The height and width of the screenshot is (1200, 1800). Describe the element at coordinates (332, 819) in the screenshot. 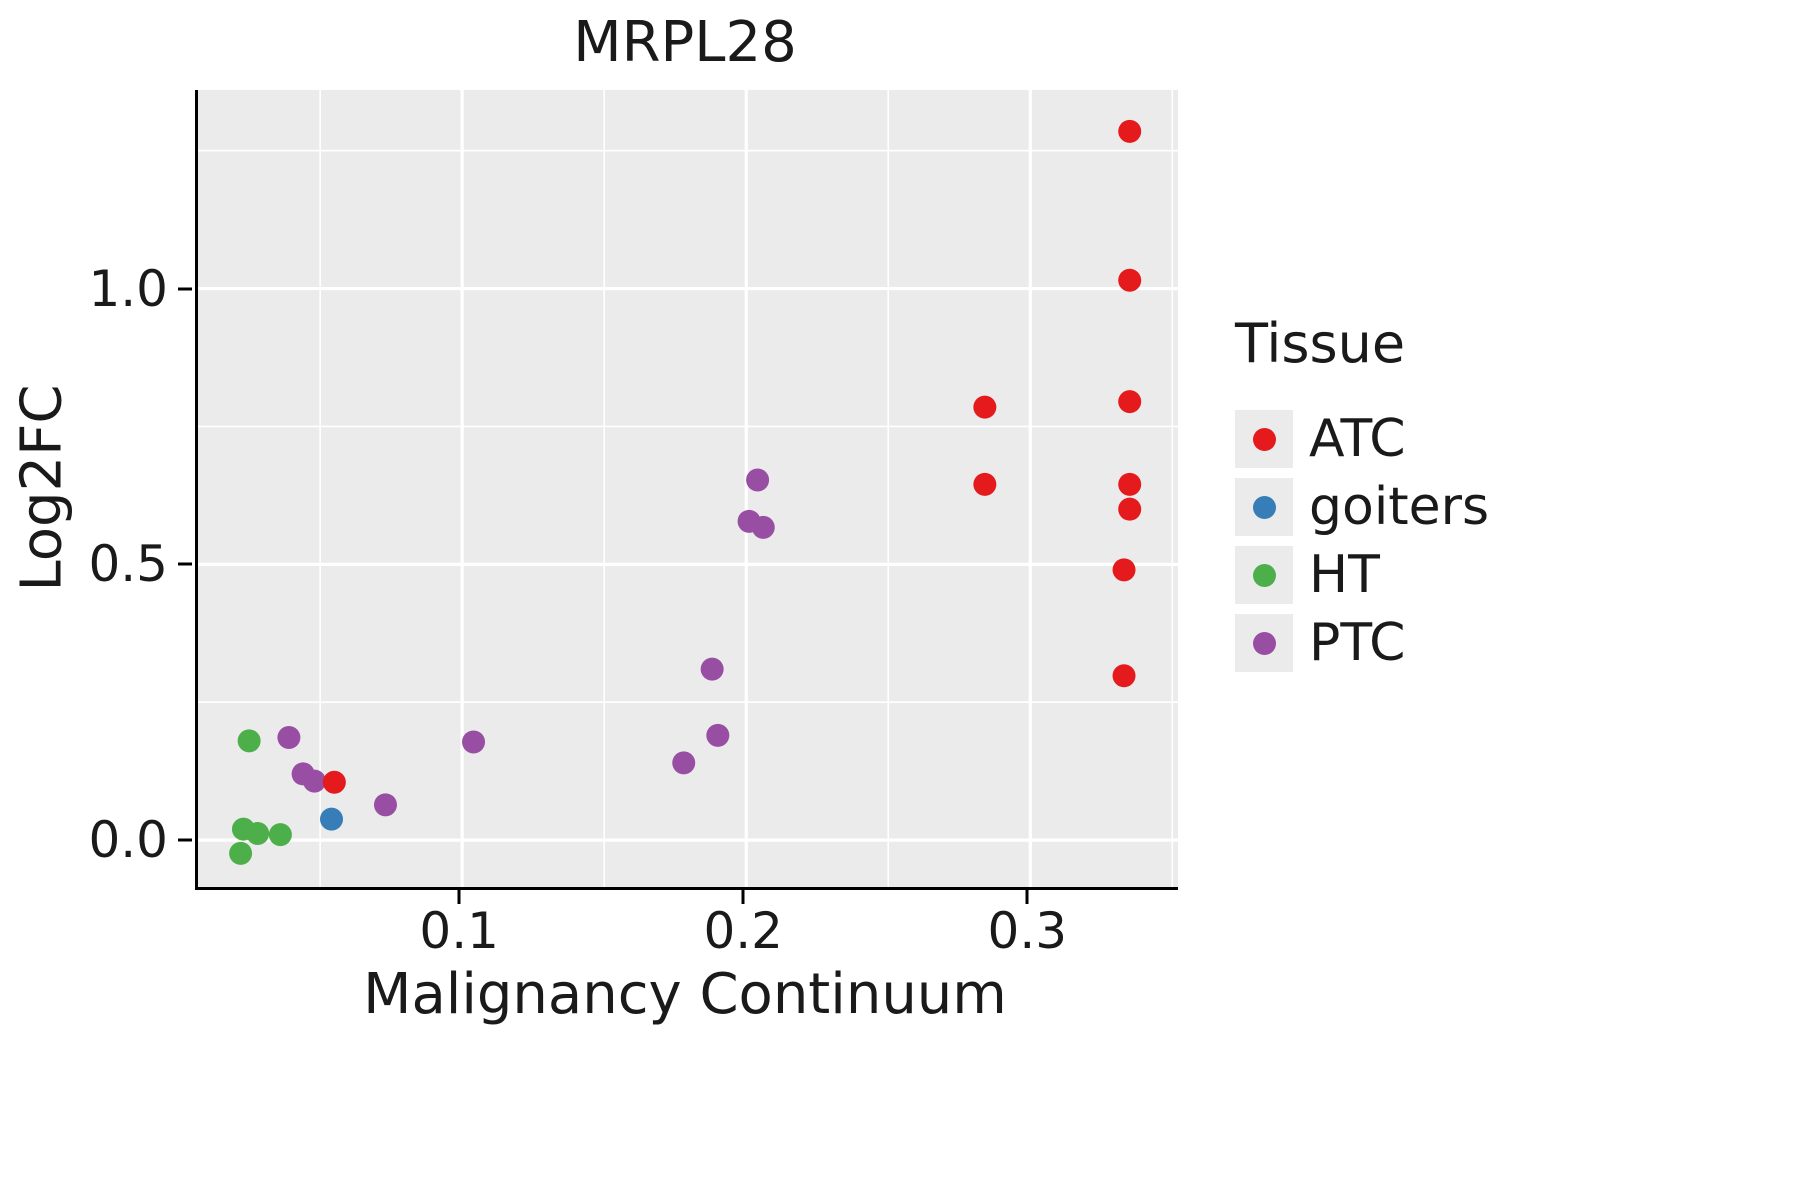

I see `data-point-goiters` at that location.